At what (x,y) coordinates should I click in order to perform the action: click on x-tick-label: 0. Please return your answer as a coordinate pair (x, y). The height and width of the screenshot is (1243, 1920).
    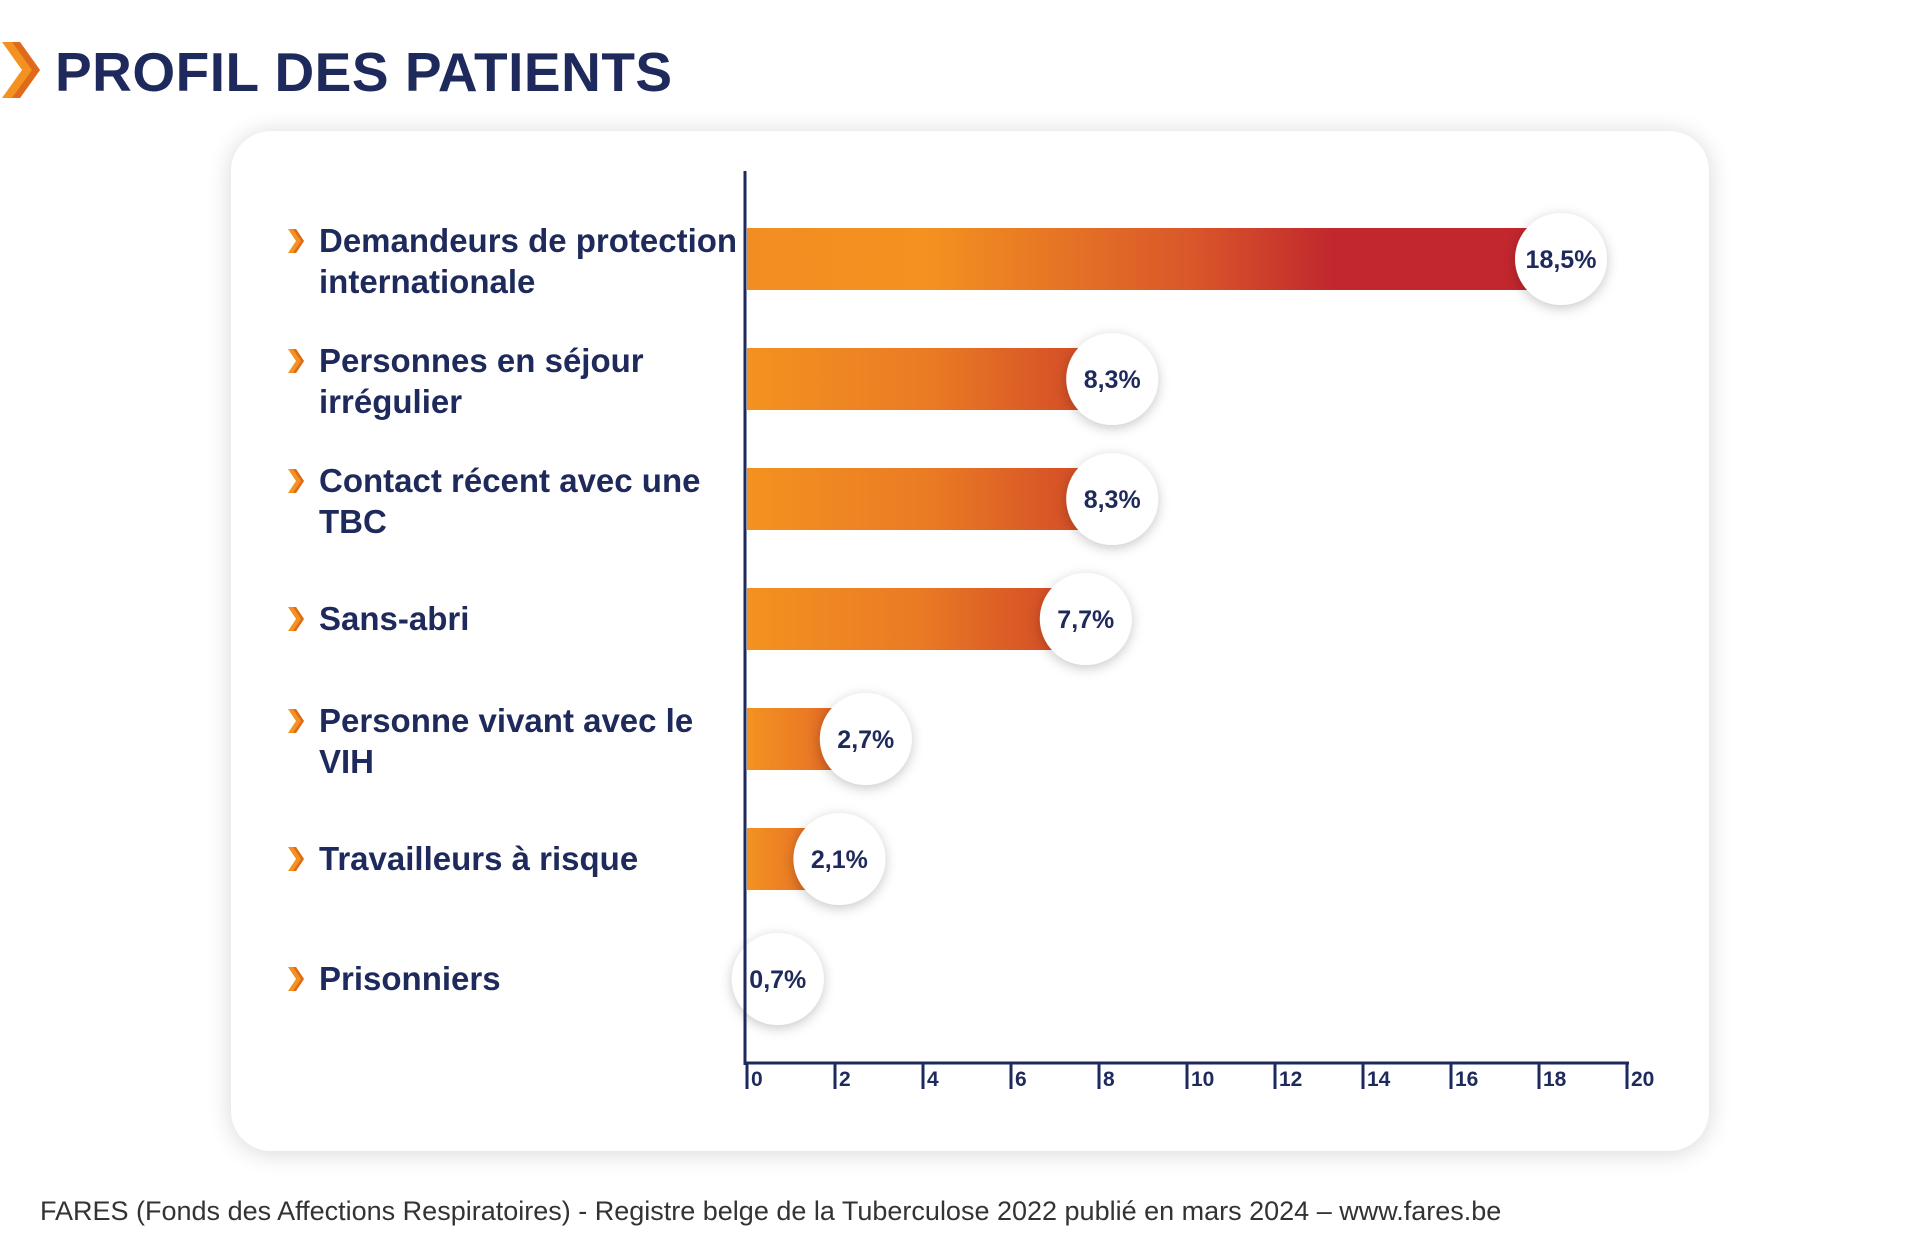
    Looking at the image, I should click on (757, 1079).